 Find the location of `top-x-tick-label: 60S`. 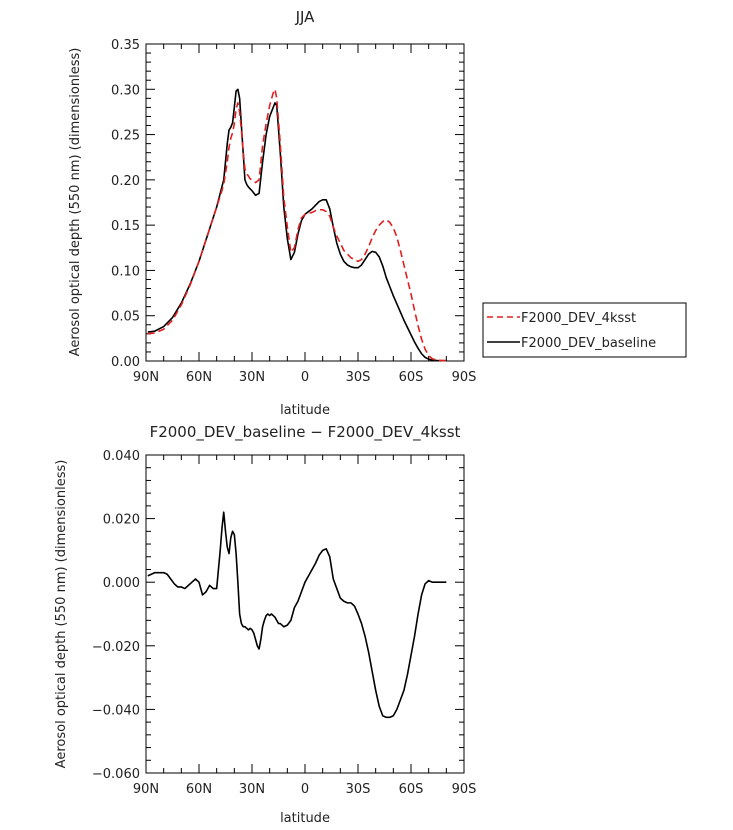

top-x-tick-label: 60S is located at coordinates (411, 377).